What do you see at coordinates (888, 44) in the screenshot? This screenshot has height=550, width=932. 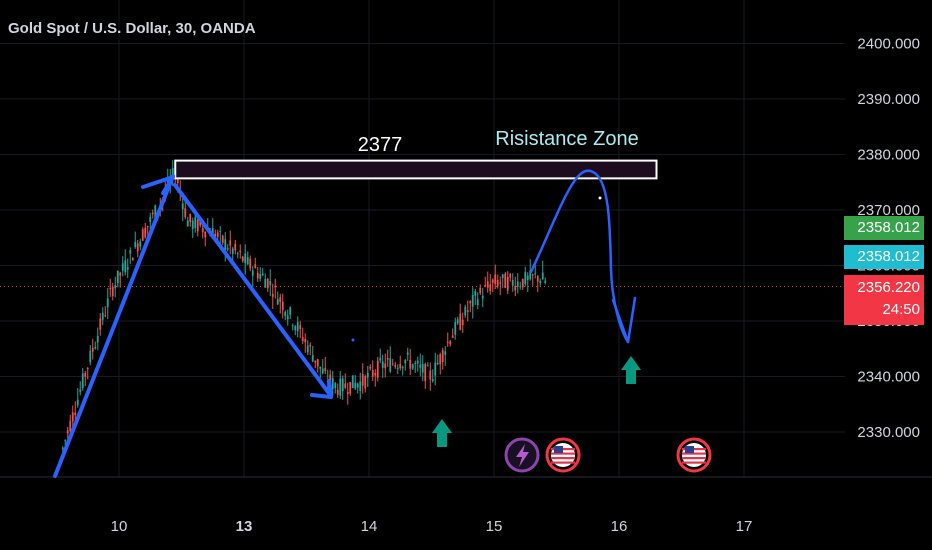 I see `y-tick-label: 2400.000` at bounding box center [888, 44].